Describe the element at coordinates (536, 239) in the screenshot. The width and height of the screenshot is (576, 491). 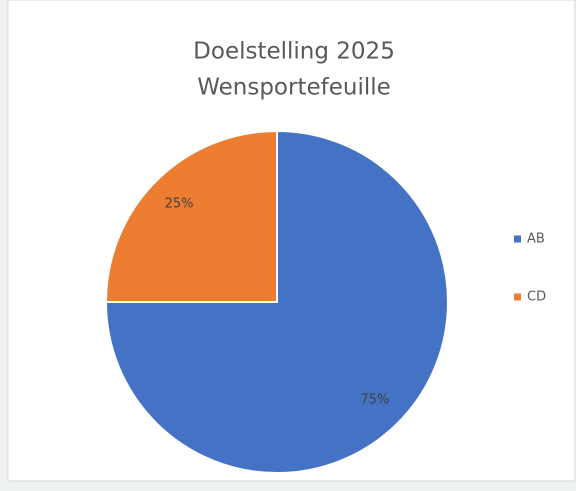
I see `legend-label: AB` at that location.